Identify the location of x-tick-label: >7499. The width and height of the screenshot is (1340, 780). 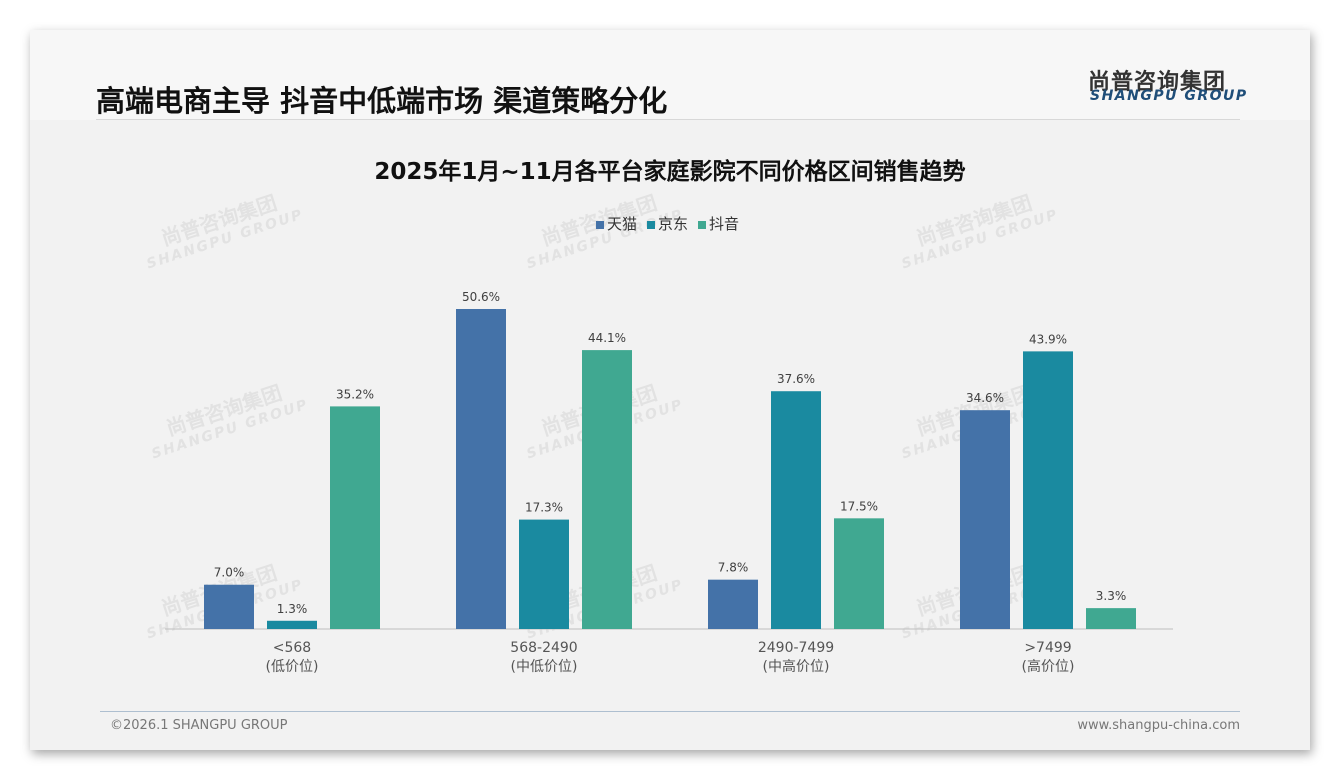
(1047, 648).